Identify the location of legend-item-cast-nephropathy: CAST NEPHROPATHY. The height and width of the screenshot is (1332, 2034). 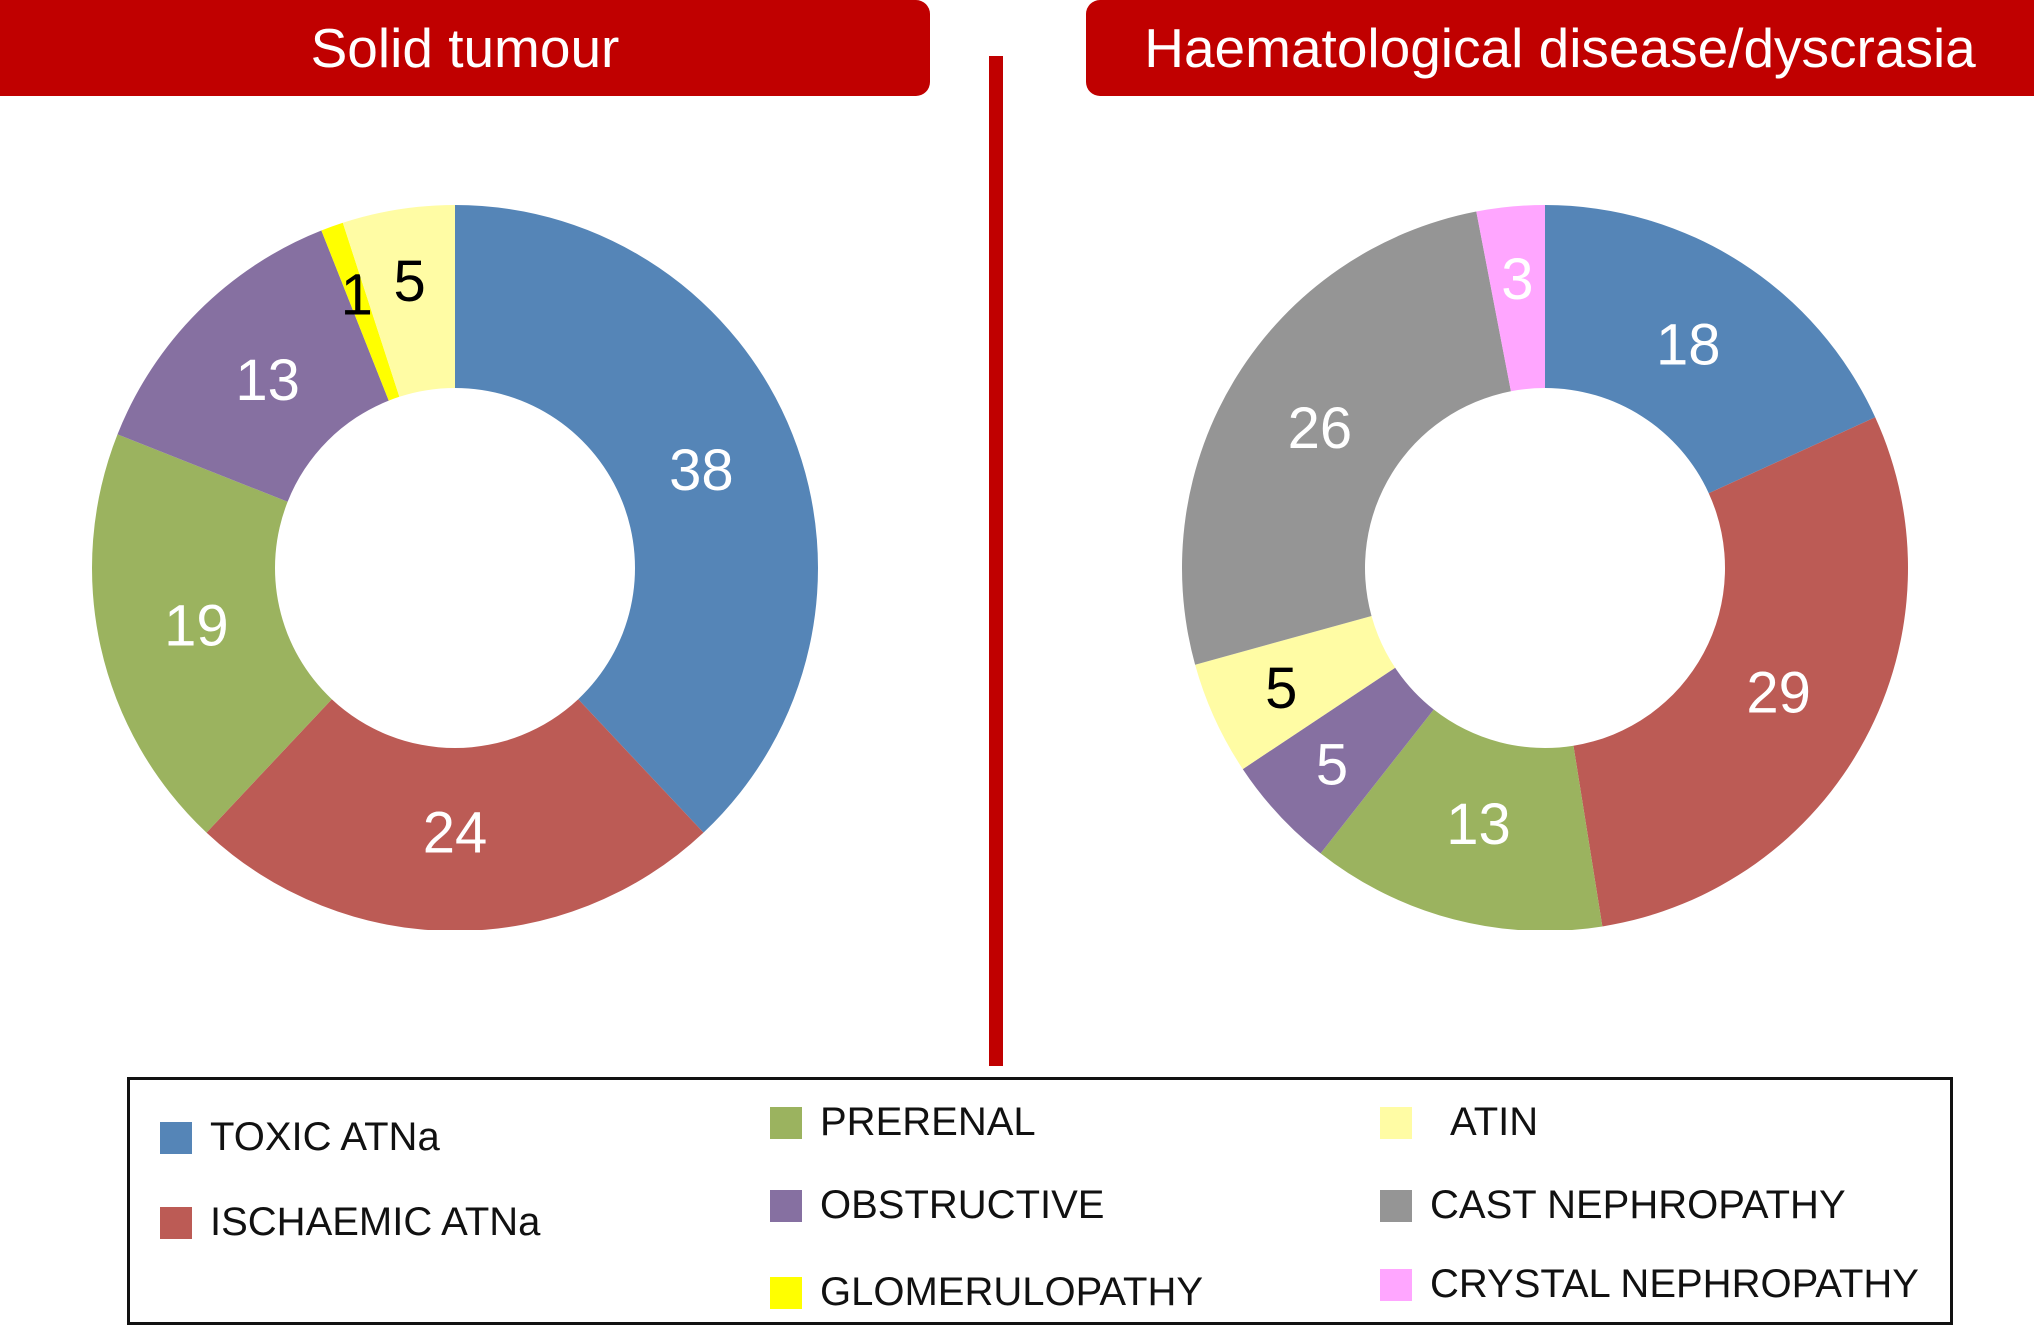
(1613, 1205).